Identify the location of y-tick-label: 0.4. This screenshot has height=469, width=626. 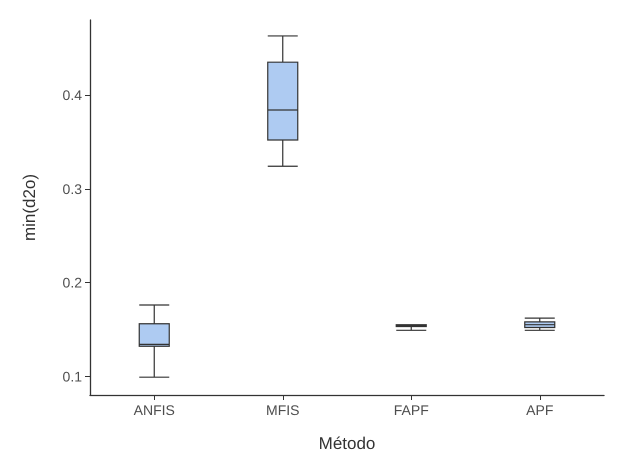
(72, 95).